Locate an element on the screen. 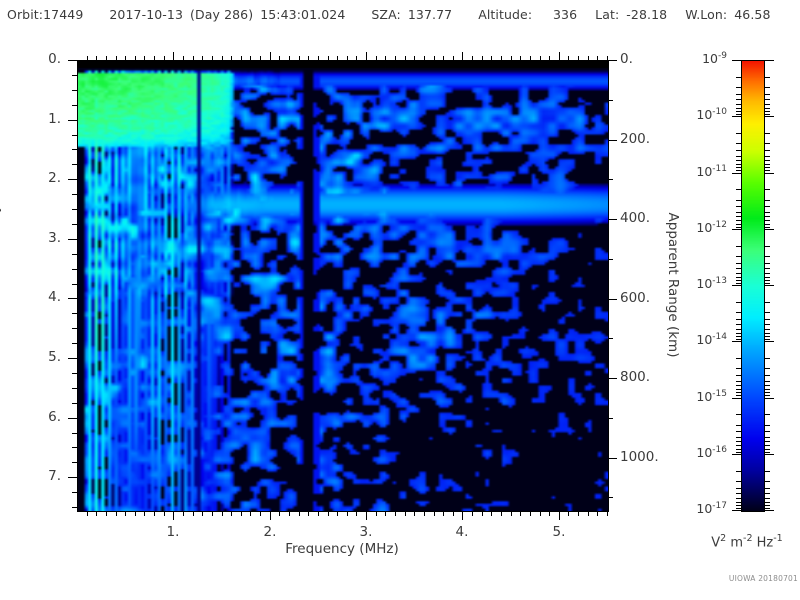  colorbar-tick-label: 10-13 is located at coordinates (699, 283).